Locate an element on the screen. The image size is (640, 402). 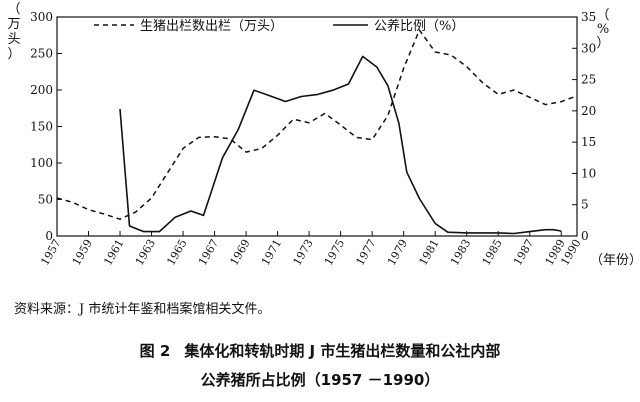
x-axis-tick-label: 1973 is located at coordinates (302, 252).